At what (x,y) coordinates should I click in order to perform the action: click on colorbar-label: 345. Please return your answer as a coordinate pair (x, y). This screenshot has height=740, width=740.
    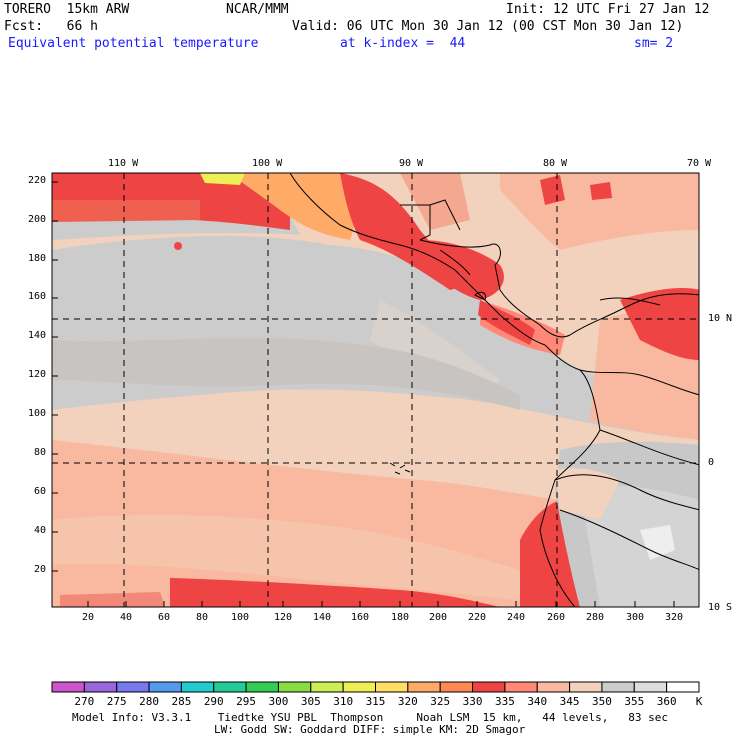
    Looking at the image, I should click on (569, 701).